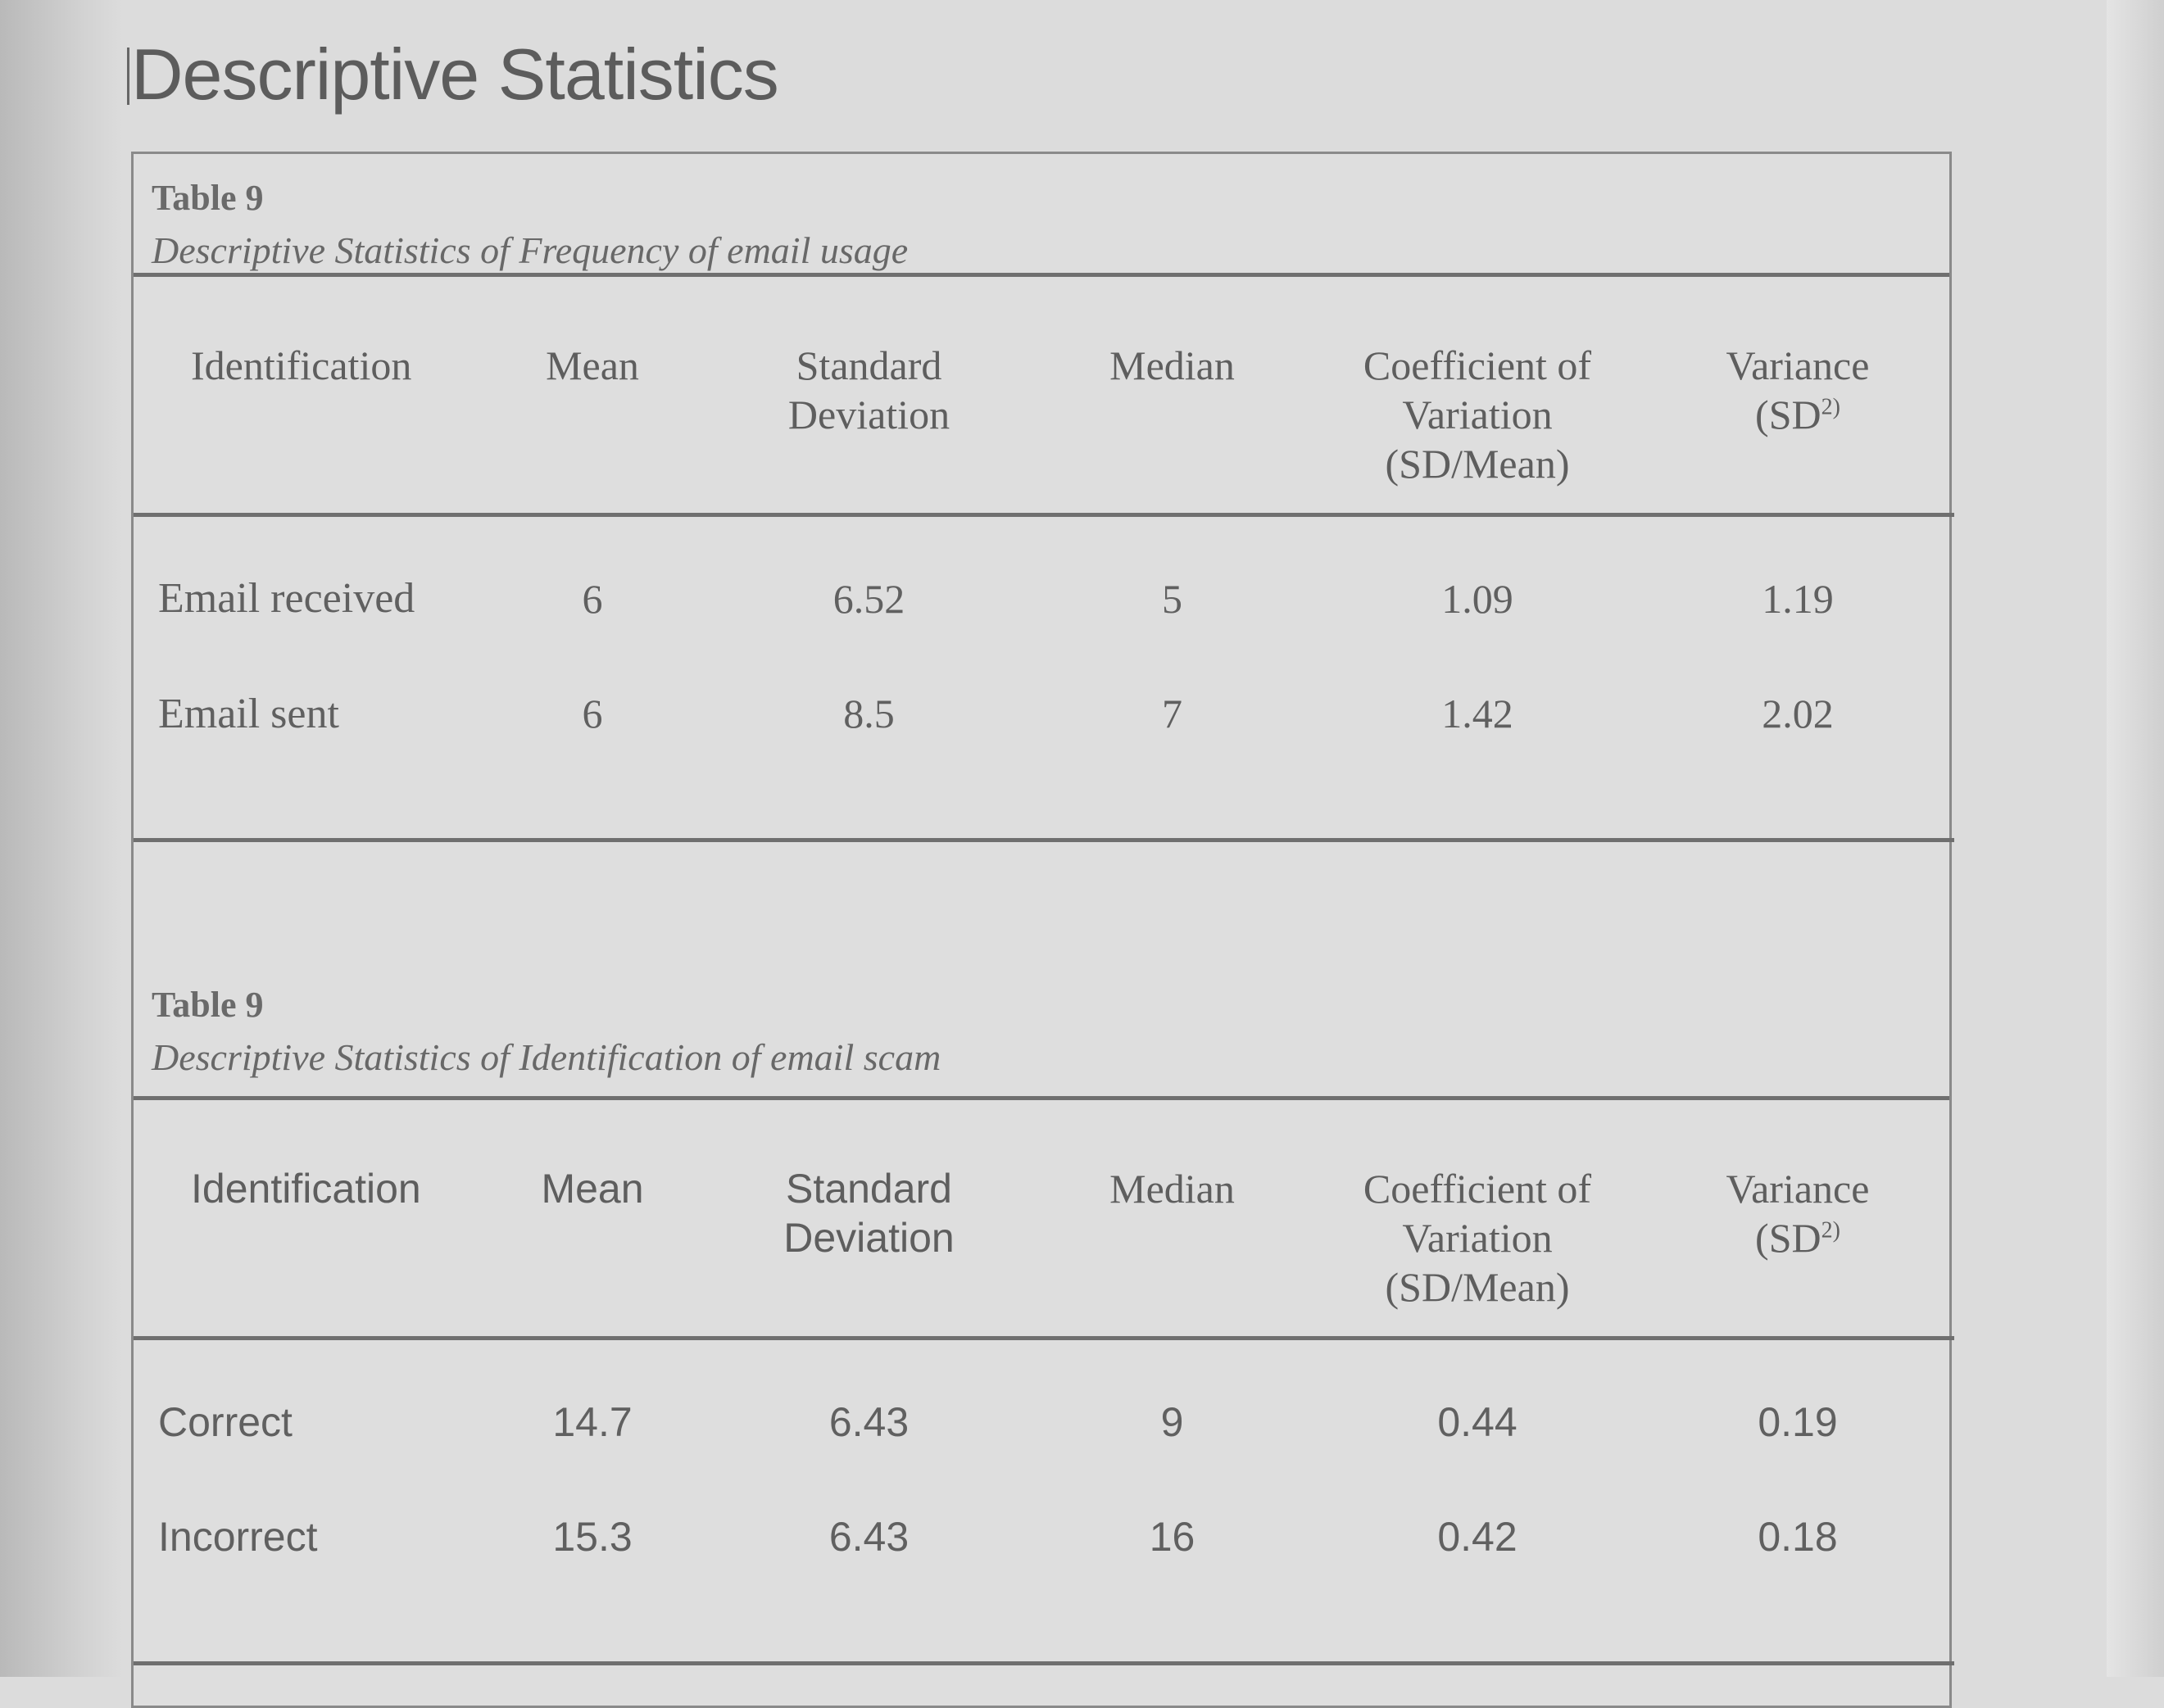 This screenshot has height=1708, width=2164. Describe the element at coordinates (1798, 598) in the screenshot. I see `cell-variance: 1.19` at that location.